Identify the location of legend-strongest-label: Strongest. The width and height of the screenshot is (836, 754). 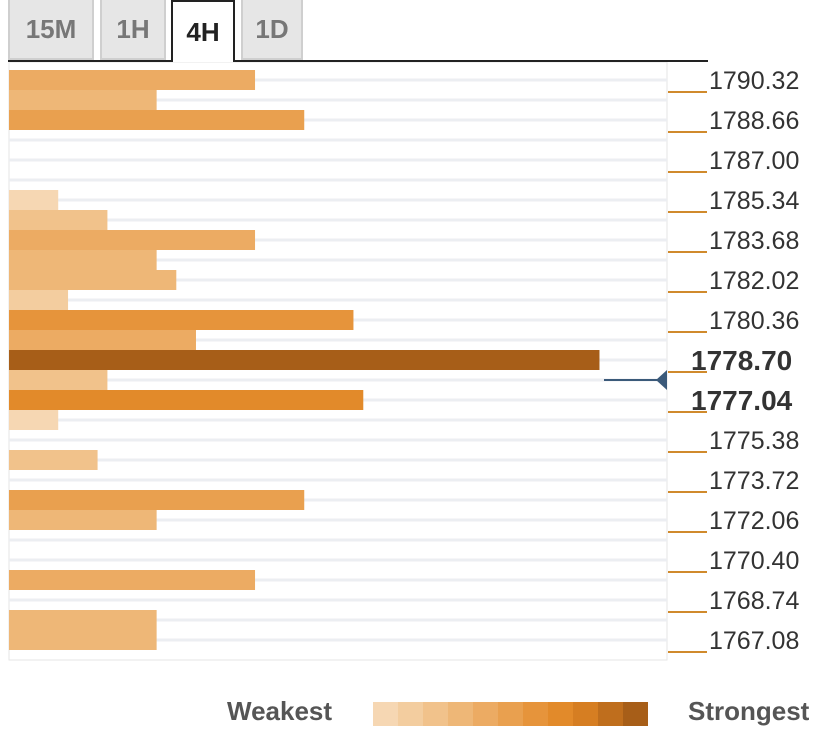
(749, 711).